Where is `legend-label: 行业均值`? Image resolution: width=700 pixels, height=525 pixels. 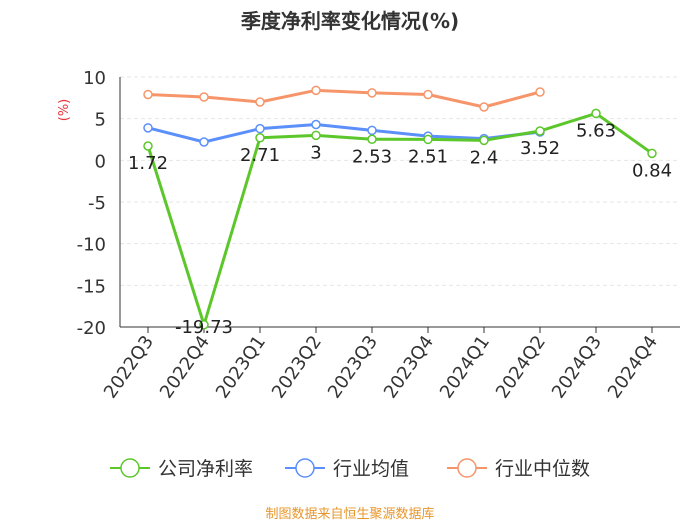
legend-label: 行业均值 is located at coordinates (371, 469).